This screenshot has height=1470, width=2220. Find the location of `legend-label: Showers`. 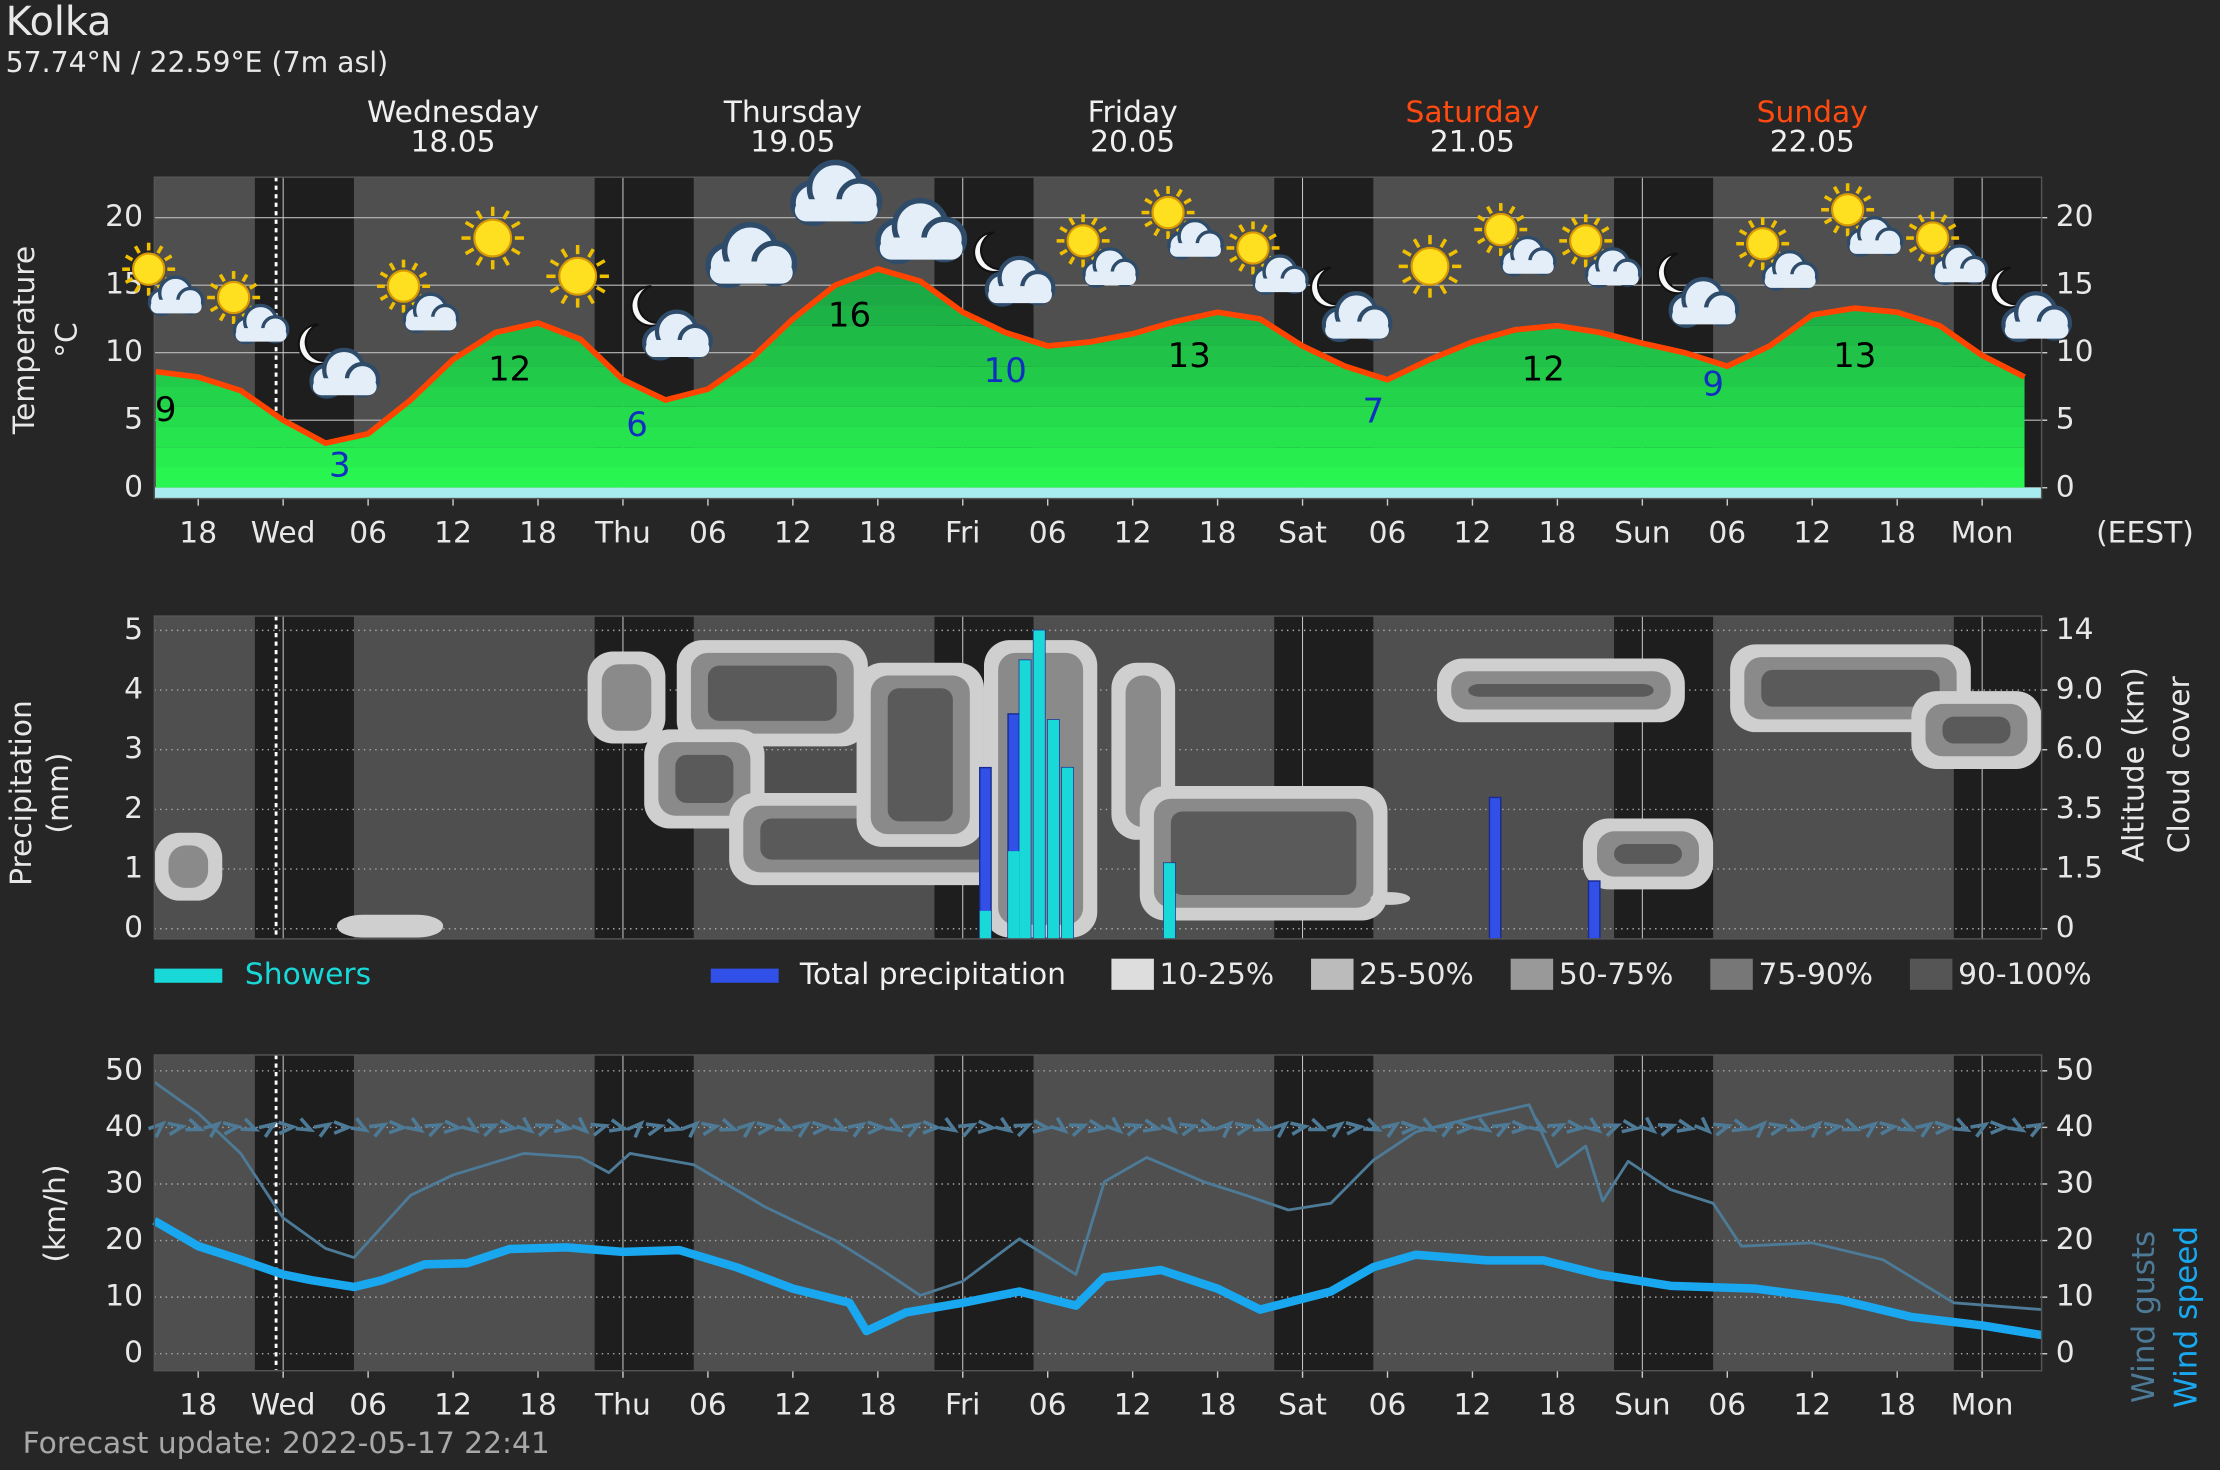

legend-label: Showers is located at coordinates (308, 974).